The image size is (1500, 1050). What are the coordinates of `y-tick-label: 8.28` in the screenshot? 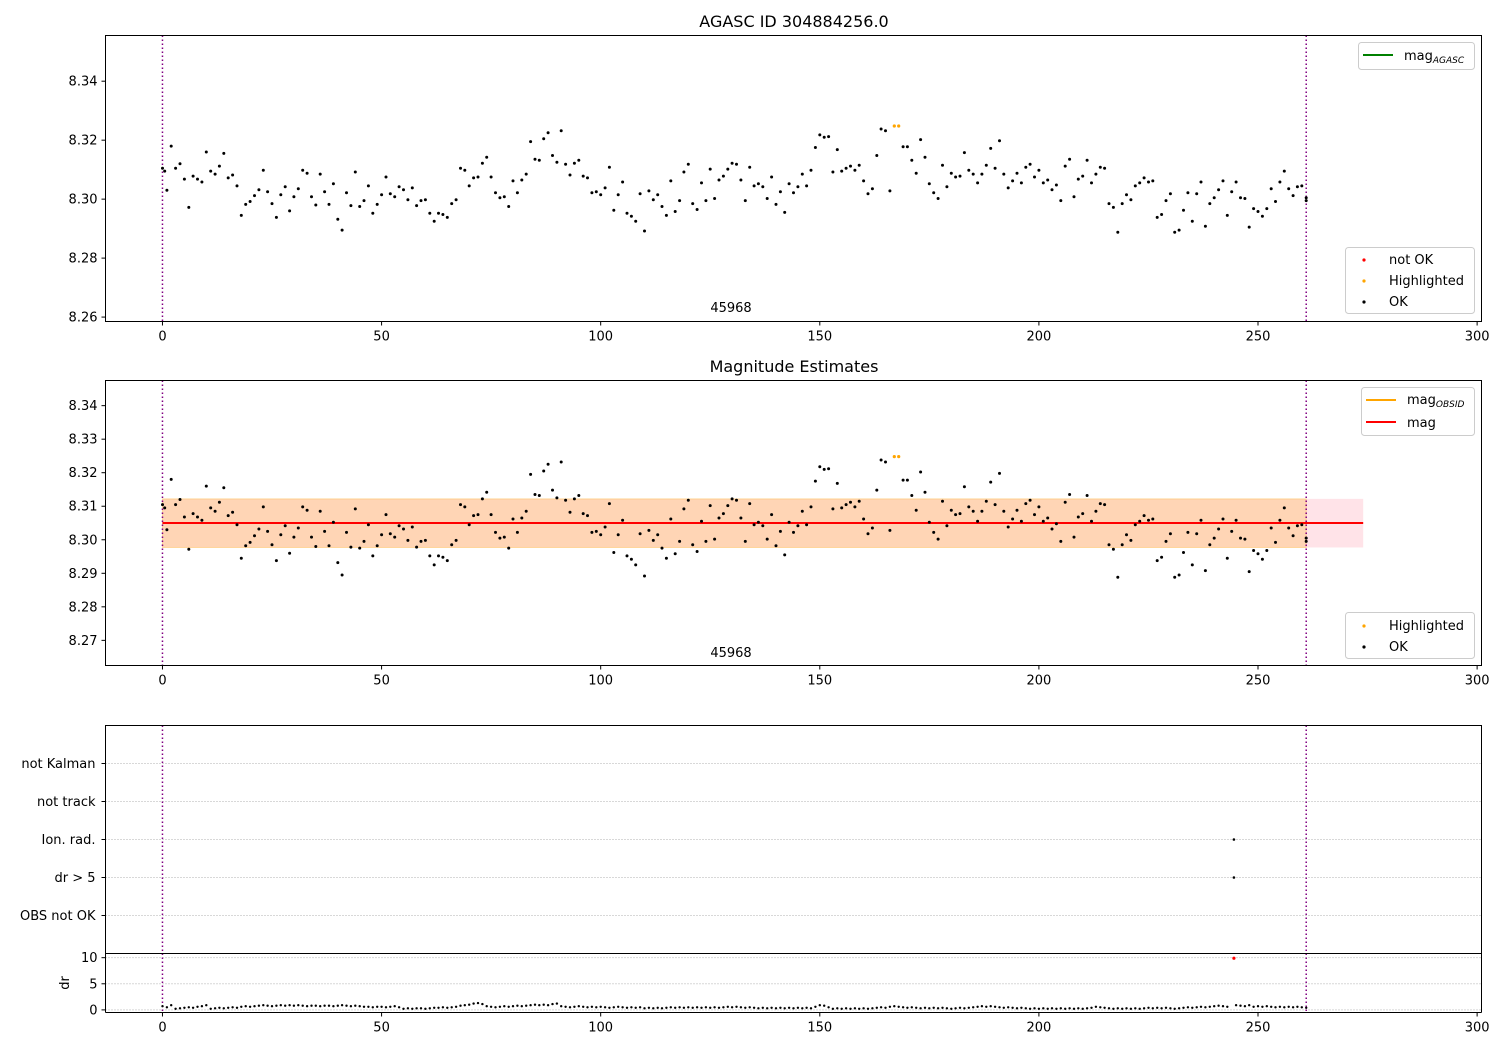 It's located at (83, 259).